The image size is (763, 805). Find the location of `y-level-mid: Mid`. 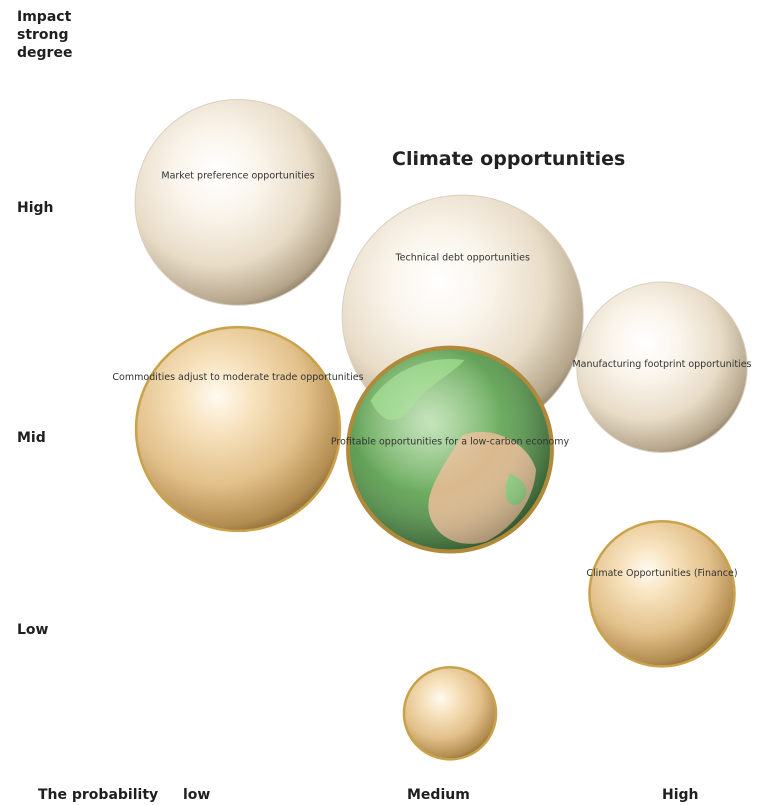

y-level-mid: Mid is located at coordinates (31, 438).